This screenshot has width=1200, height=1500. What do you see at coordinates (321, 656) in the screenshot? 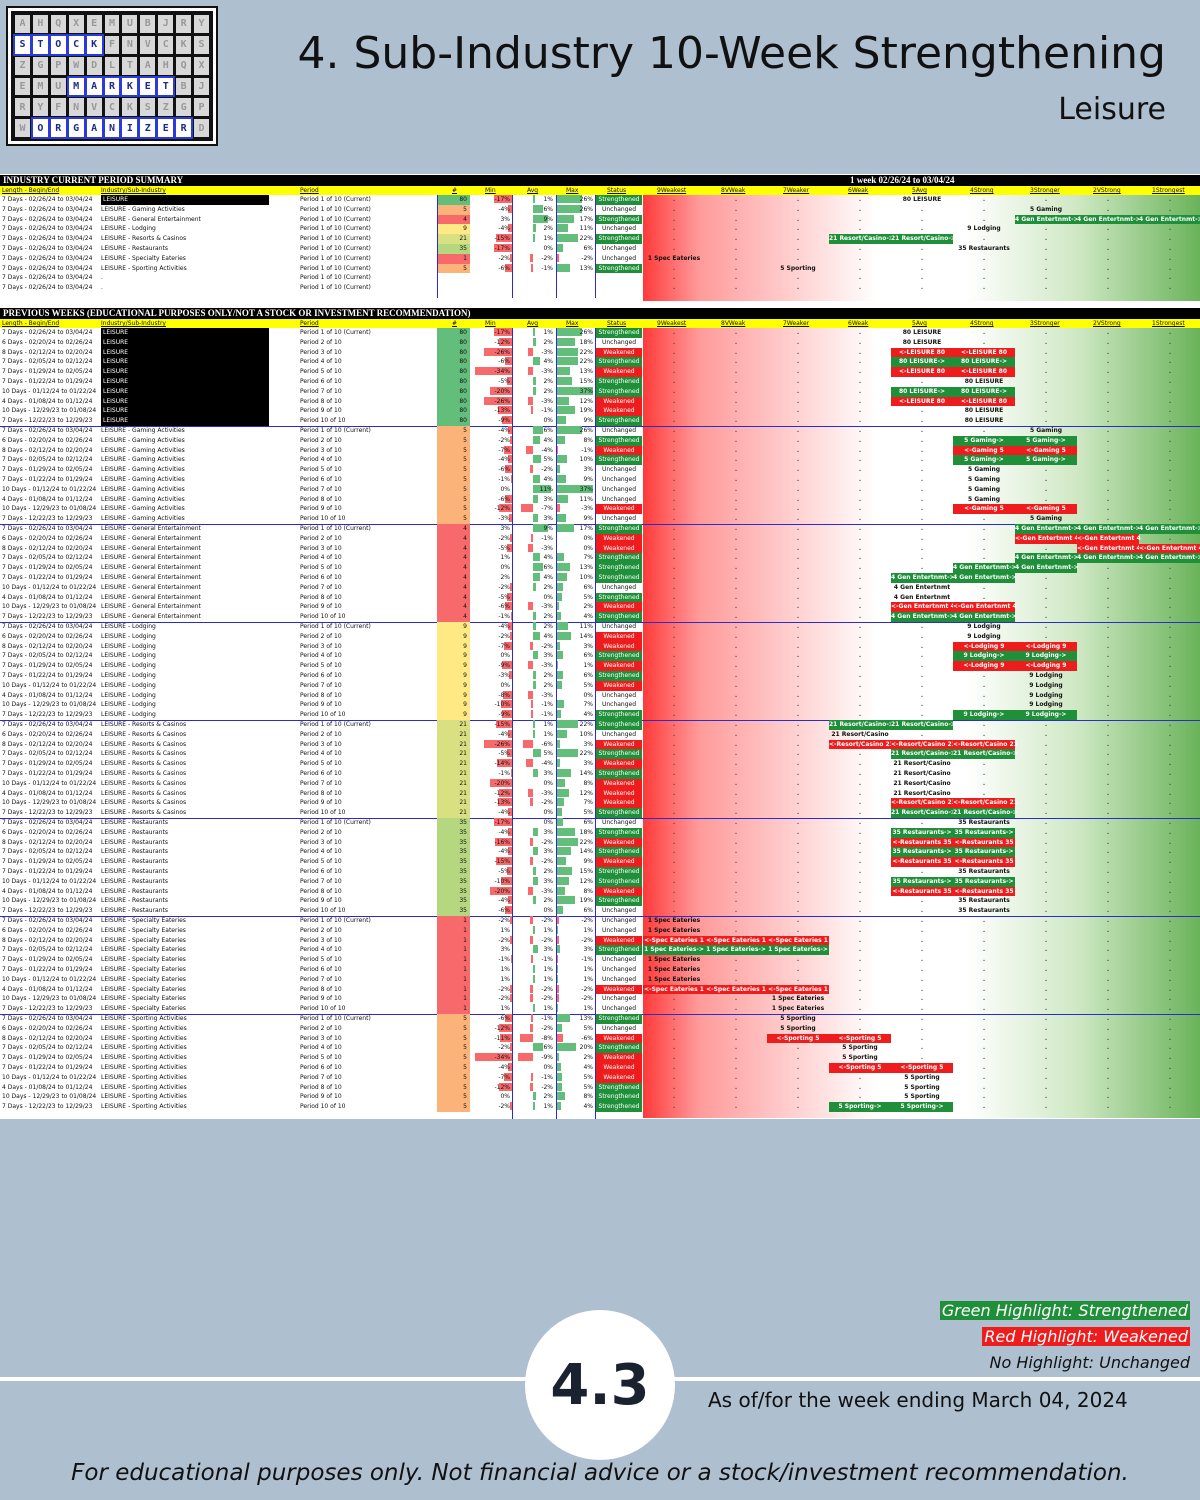
I see `row-period: Period 4 of 10` at bounding box center [321, 656].